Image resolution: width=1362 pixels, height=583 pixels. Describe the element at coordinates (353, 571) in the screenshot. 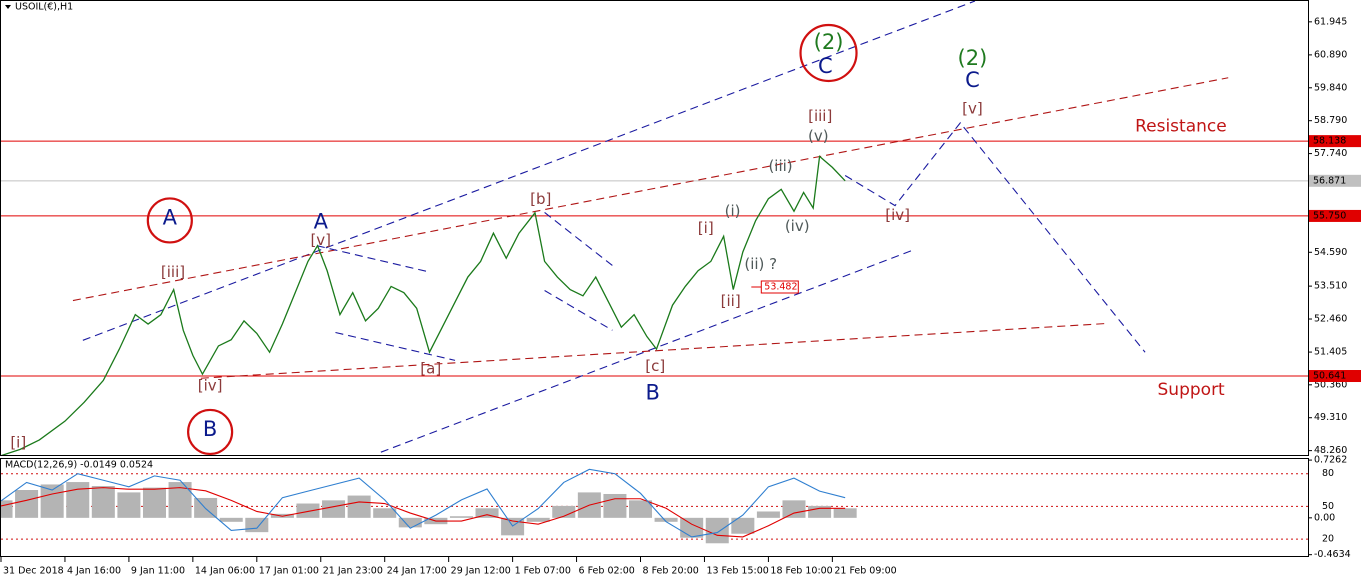

I see `x-tick-label: 21 Jan 23:00` at that location.